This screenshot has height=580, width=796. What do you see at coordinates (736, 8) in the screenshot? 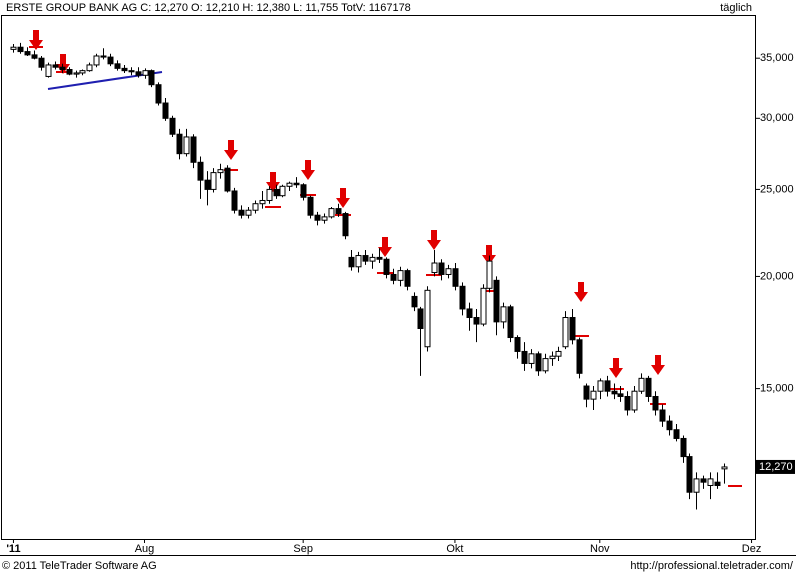
I see `period-label: täglich` at bounding box center [736, 8].